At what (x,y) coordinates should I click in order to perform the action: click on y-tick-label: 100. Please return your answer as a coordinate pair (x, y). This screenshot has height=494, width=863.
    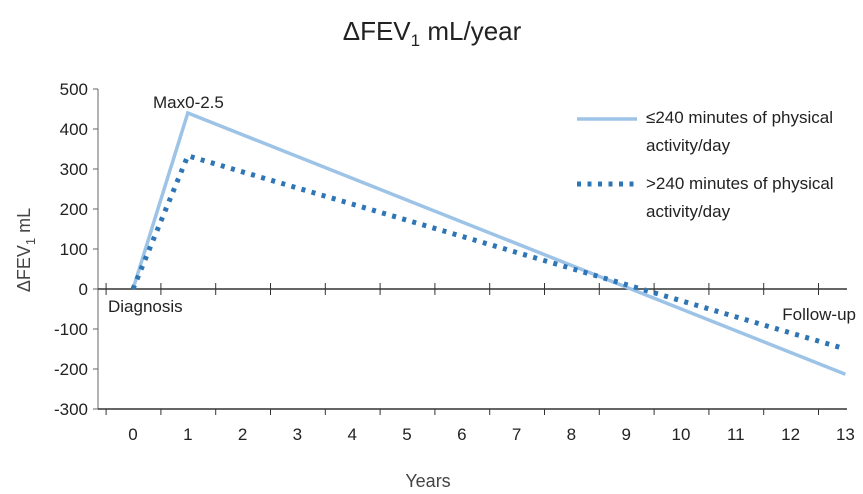
    Looking at the image, I should click on (74, 249).